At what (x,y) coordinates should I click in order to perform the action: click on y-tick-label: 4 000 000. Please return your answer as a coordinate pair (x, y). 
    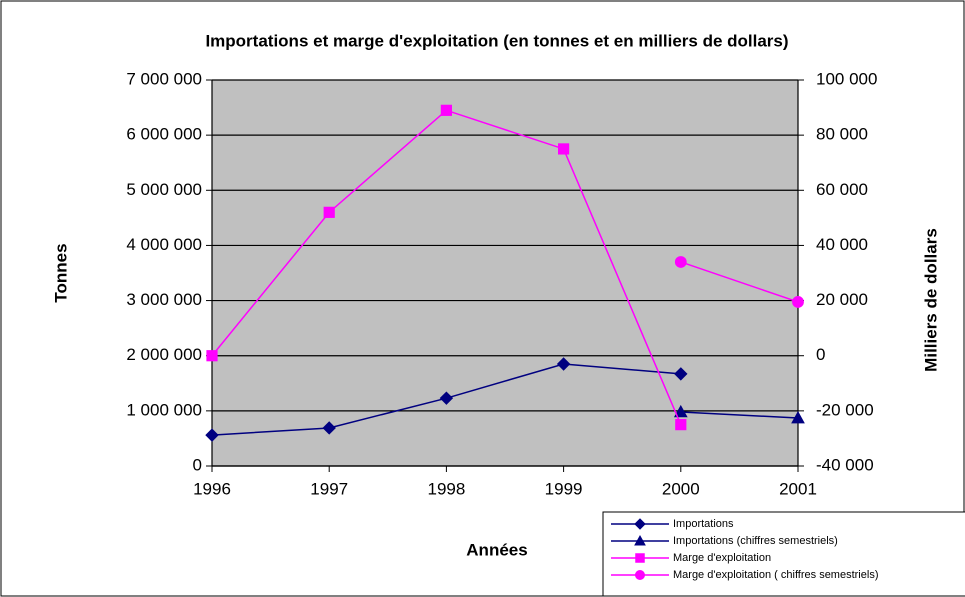
    Looking at the image, I should click on (164, 244).